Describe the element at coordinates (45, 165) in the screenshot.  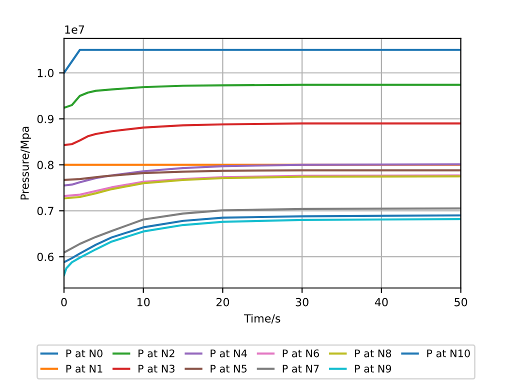
I see `y-tick-label: 0.8` at that location.